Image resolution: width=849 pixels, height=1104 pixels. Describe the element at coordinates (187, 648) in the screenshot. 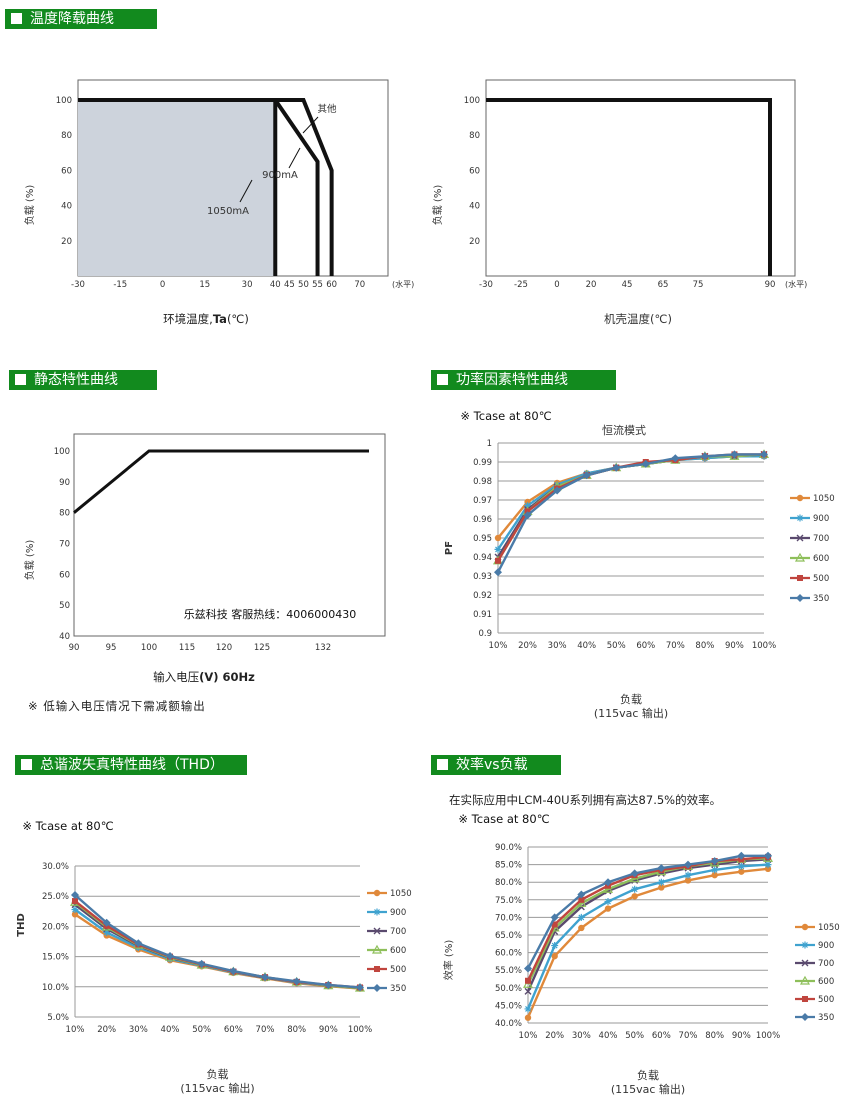

I see `x-tick-label: 115` at that location.